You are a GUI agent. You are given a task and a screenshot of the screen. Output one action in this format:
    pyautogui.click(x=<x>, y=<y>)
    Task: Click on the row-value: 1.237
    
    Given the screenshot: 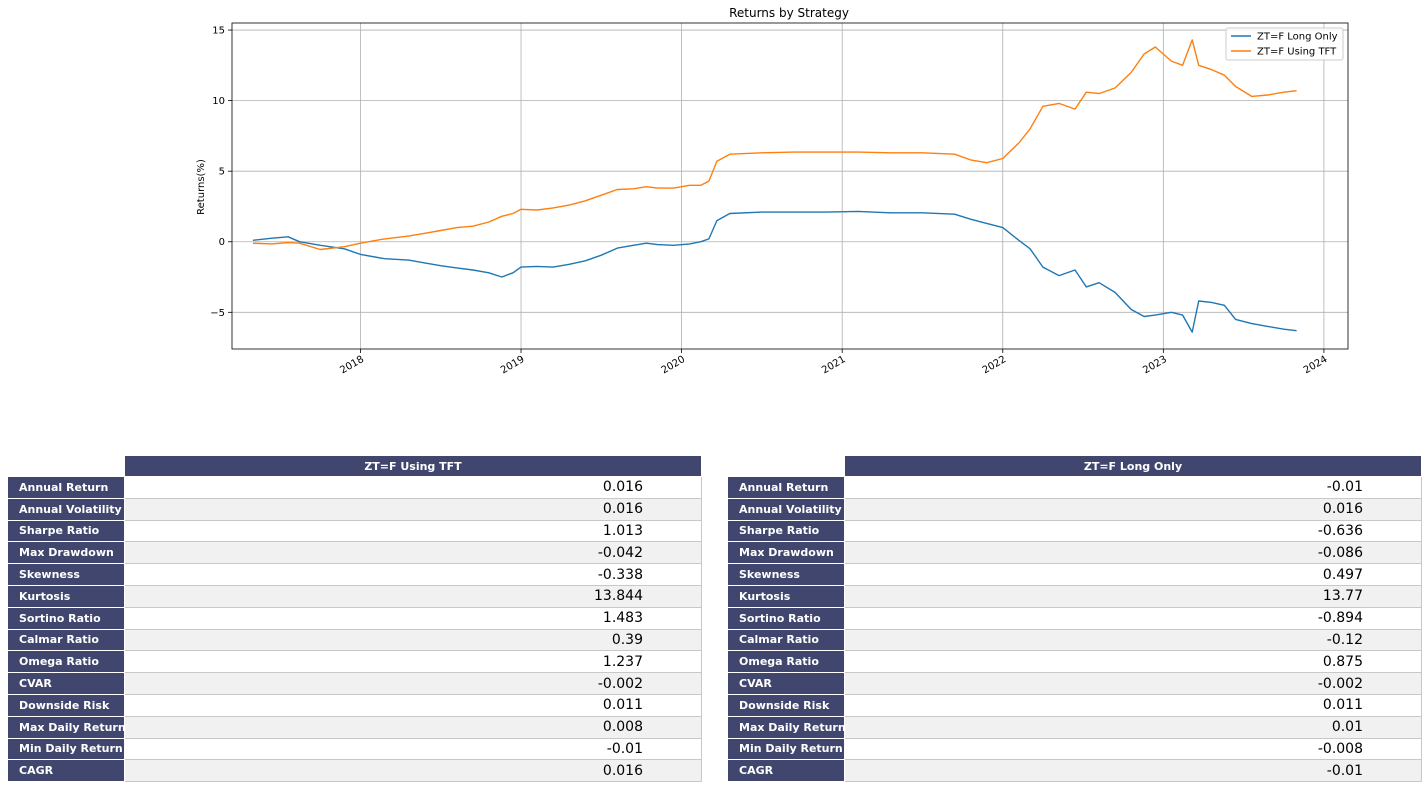 What is the action you would take?
    pyautogui.click(x=413, y=662)
    